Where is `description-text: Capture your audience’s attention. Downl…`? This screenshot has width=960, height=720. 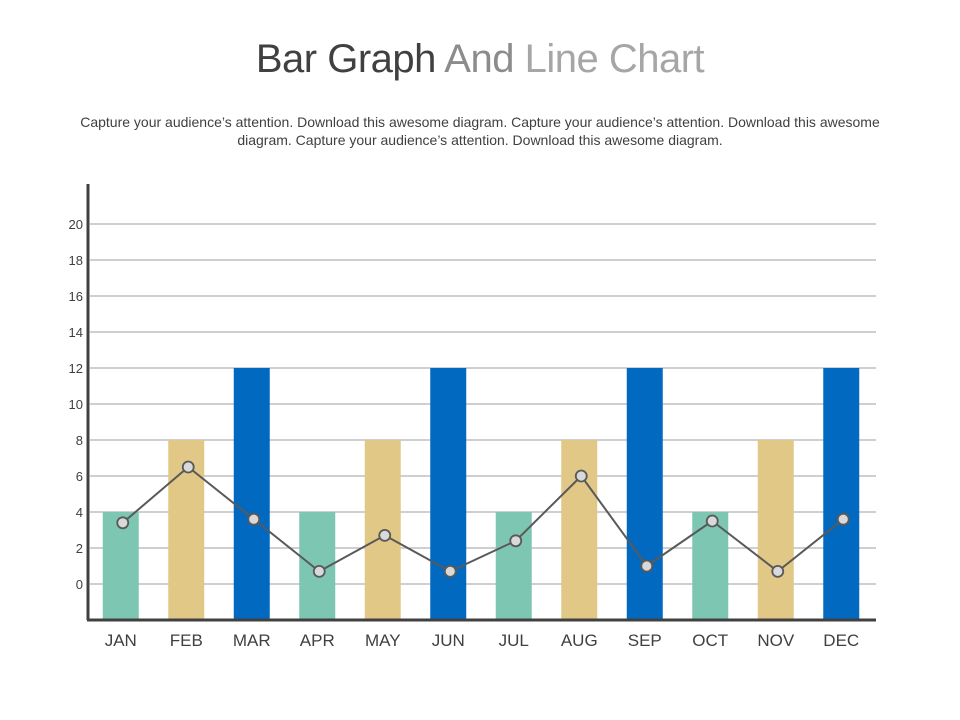 description-text: Capture your audience’s attention. Downl… is located at coordinates (480, 131).